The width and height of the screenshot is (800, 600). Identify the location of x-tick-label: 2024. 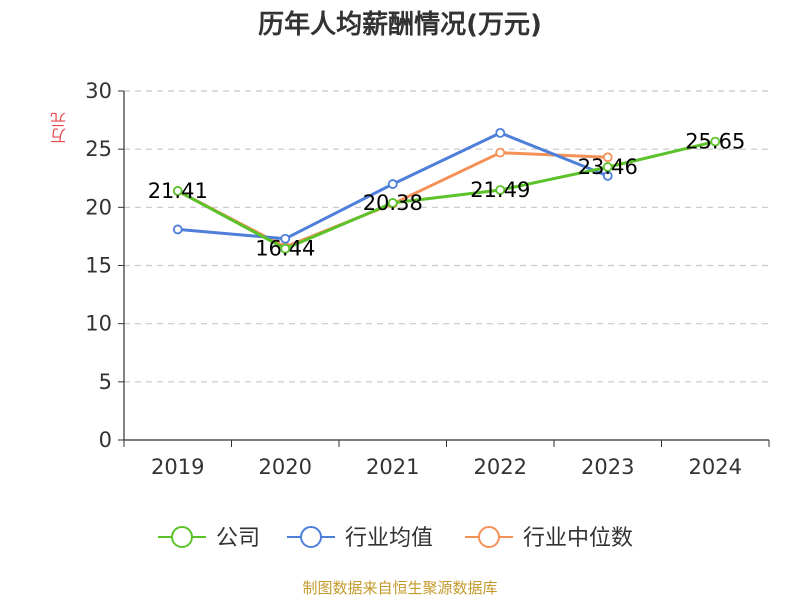
(715, 467).